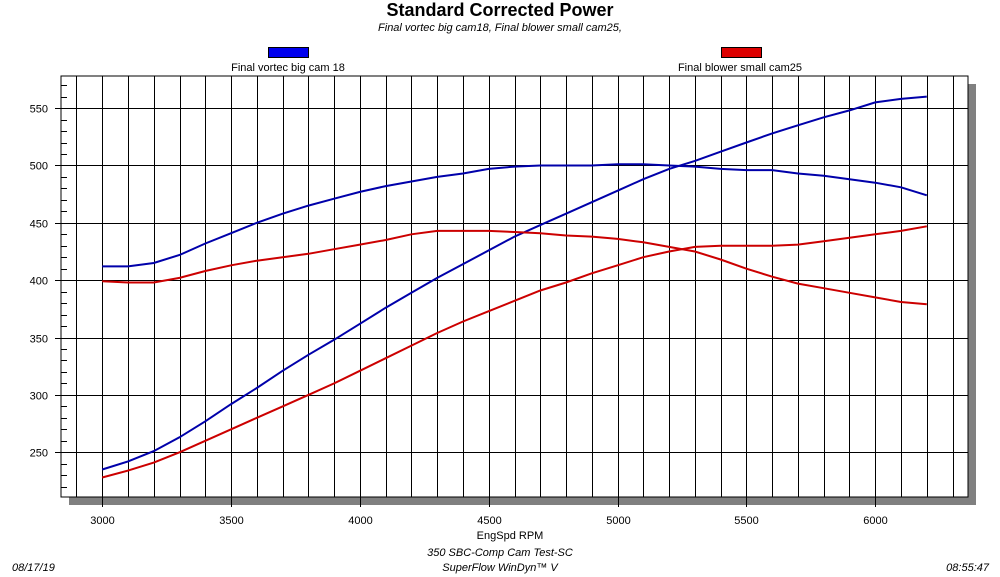  I want to click on footer-test-name: 350 SBC-Comp Cam Test-SC, so click(500, 553).